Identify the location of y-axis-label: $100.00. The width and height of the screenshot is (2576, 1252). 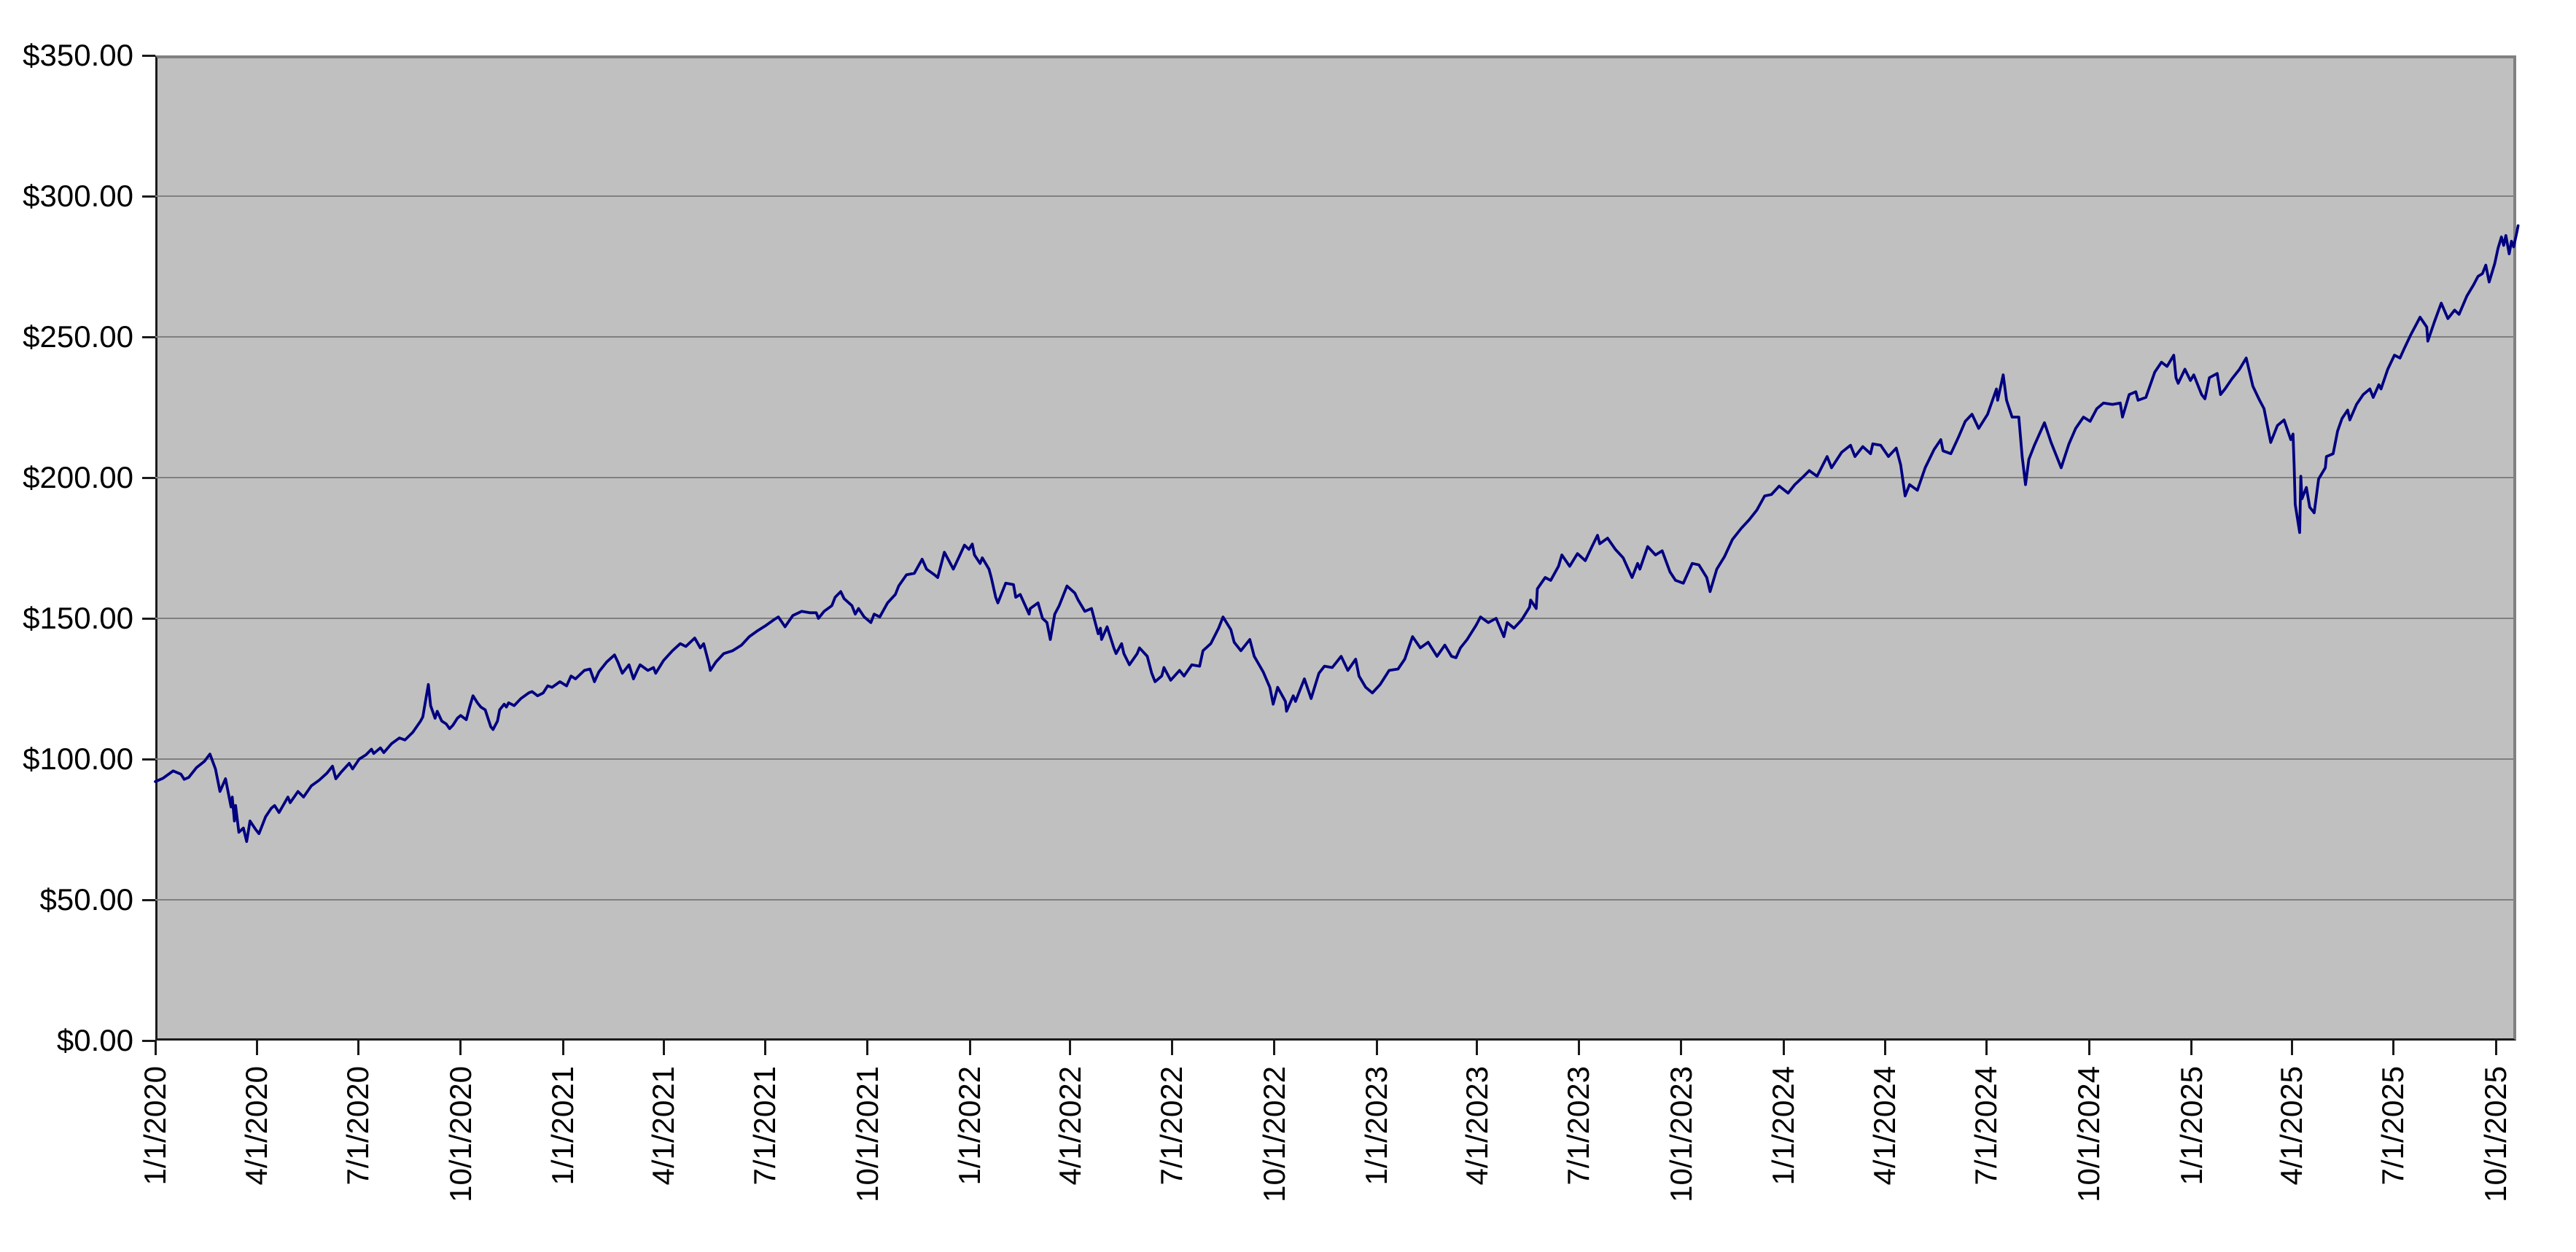
(78, 759).